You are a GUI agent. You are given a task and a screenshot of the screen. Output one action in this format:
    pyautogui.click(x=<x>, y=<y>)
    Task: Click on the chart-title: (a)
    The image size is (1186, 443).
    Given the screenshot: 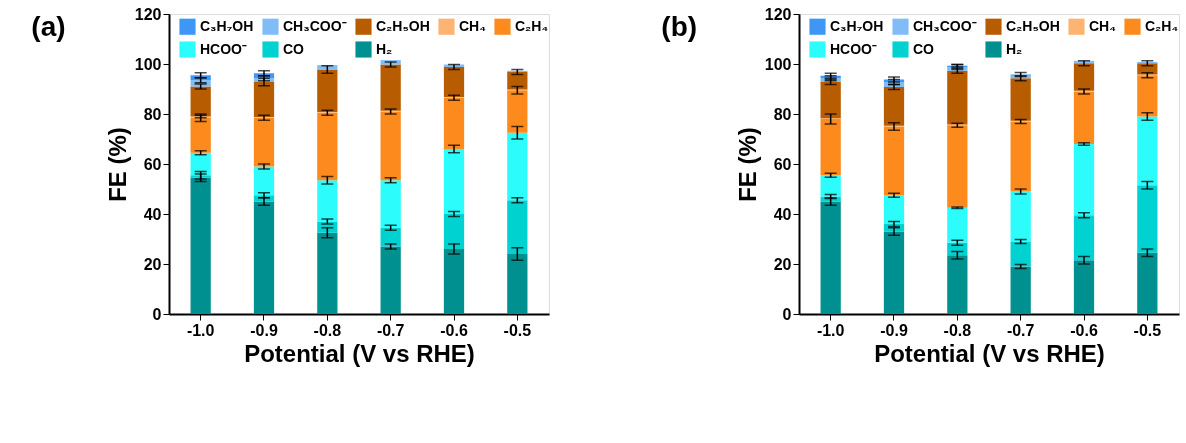 What is the action you would take?
    pyautogui.click(x=48, y=26)
    